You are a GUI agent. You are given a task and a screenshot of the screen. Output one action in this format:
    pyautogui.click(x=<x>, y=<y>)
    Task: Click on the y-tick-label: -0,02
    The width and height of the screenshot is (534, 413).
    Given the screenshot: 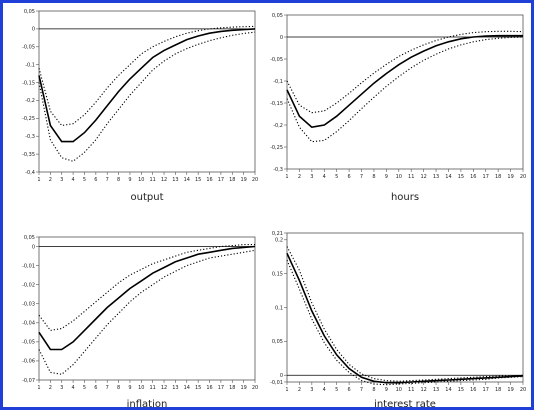 What is the action you would take?
    pyautogui.click(x=28, y=285)
    